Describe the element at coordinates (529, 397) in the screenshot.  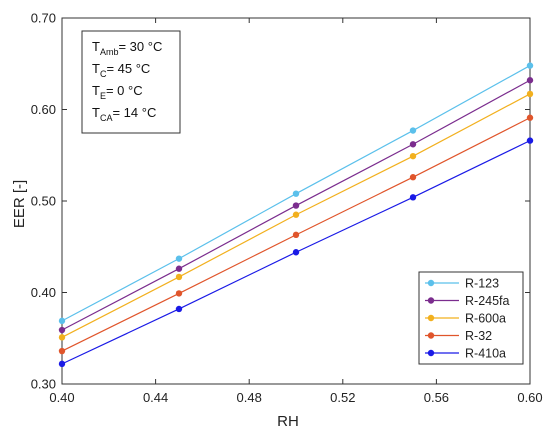
I see `x-tick-label: 0.60` at that location.